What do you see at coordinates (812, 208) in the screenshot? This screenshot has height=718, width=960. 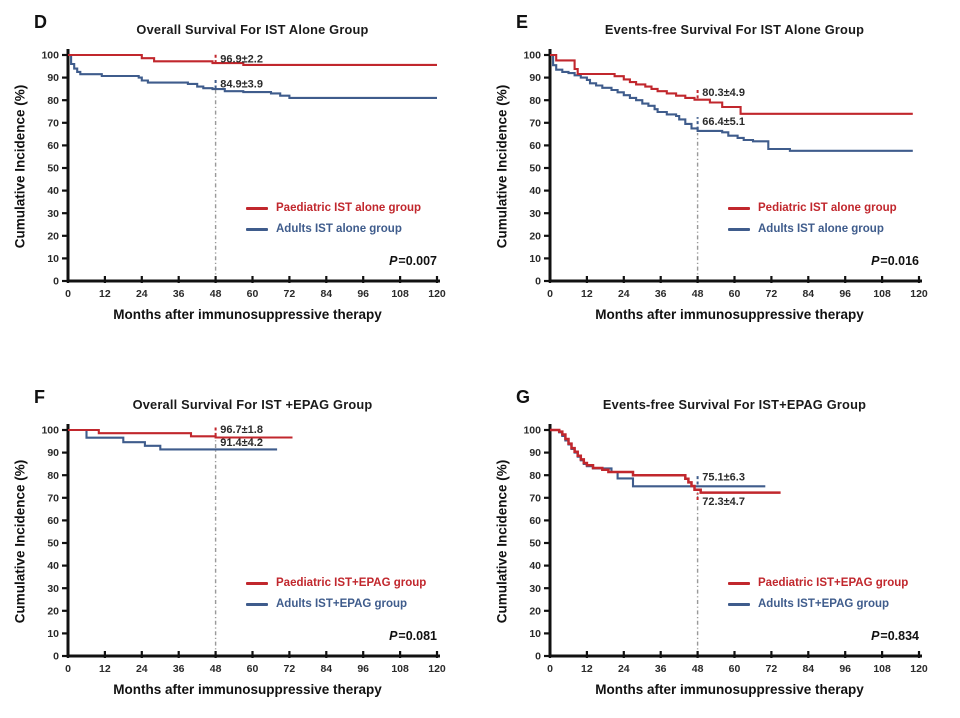 I see `legend-item-pediatric: Pediatric IST alone group` at bounding box center [812, 208].